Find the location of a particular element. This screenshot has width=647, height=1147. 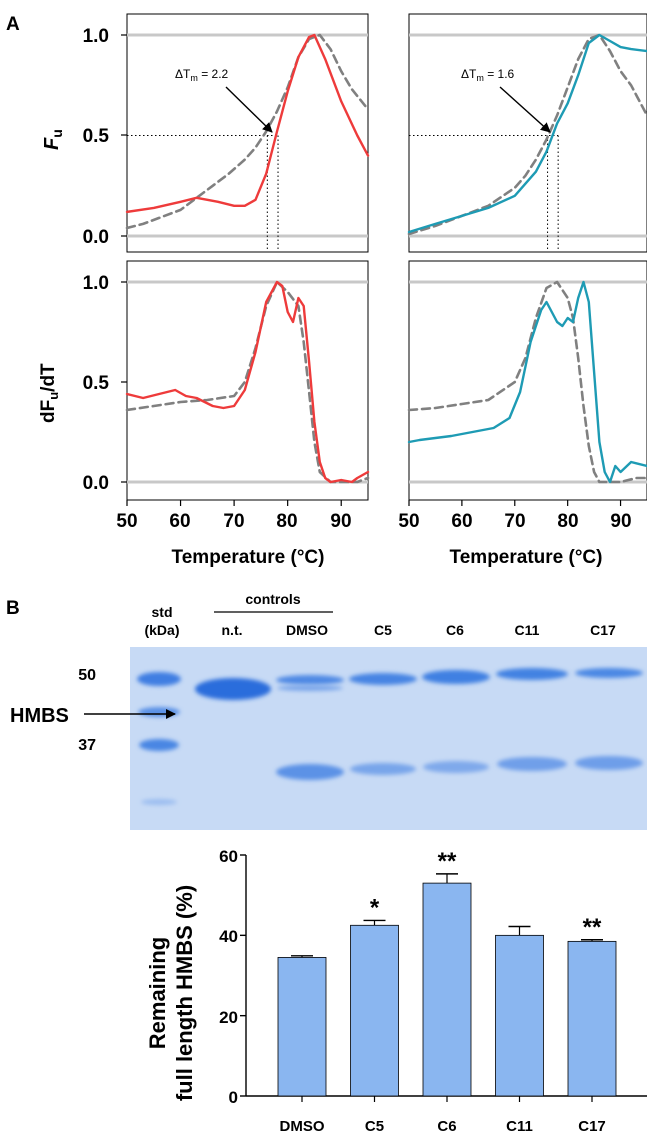

lane-label-c17: C17 is located at coordinates (603, 630).